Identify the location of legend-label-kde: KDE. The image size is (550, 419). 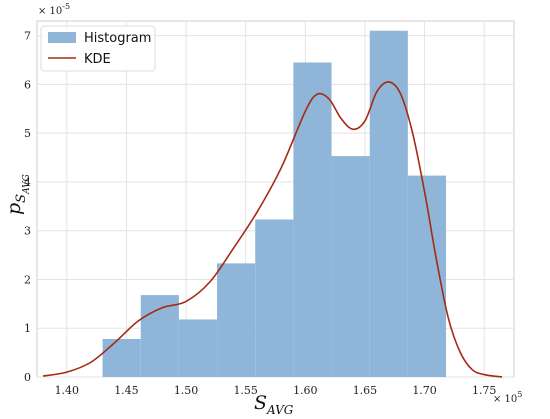
(97, 59).